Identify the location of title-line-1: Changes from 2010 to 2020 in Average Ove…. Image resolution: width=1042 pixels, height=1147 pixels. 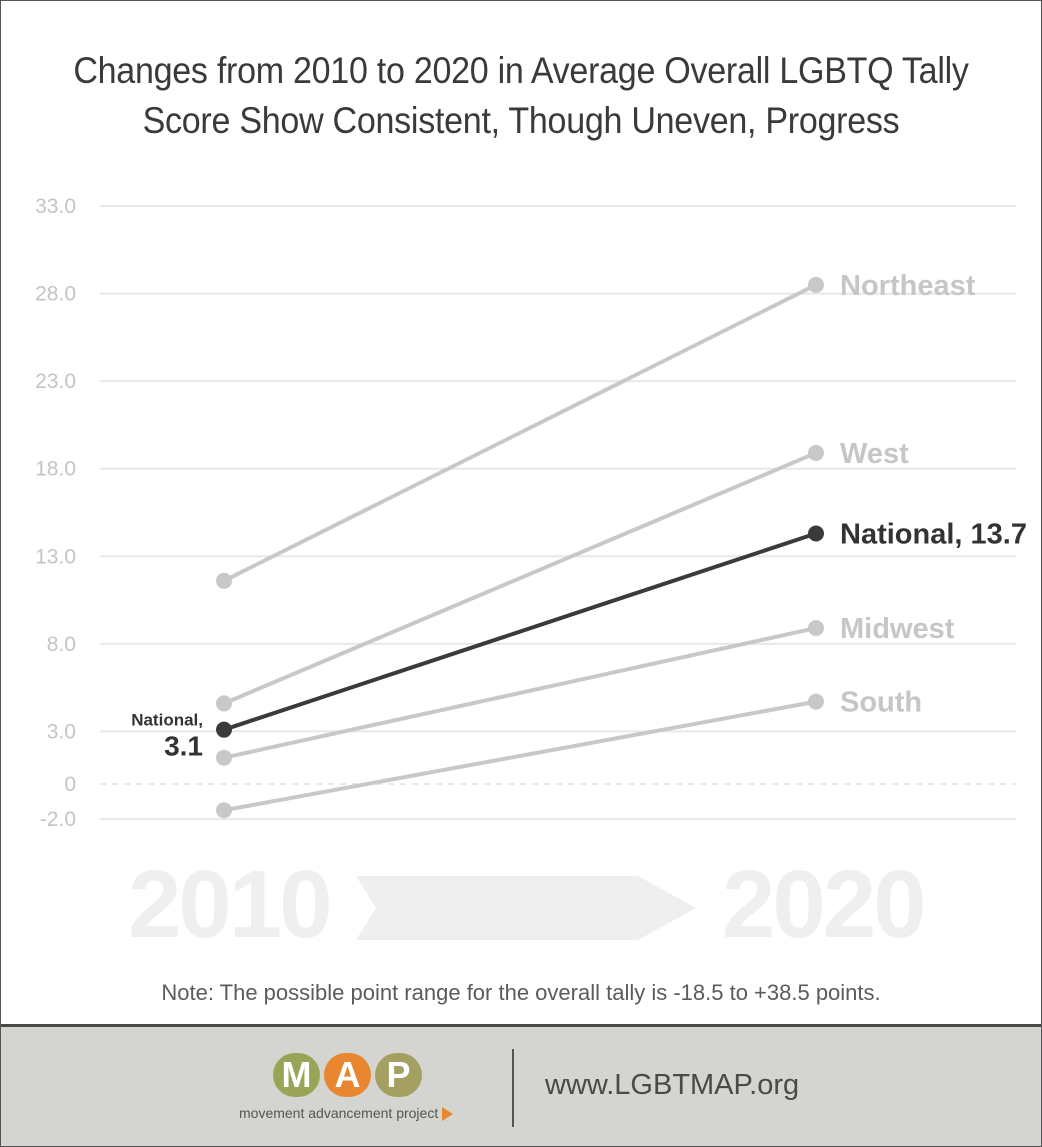
(521, 70).